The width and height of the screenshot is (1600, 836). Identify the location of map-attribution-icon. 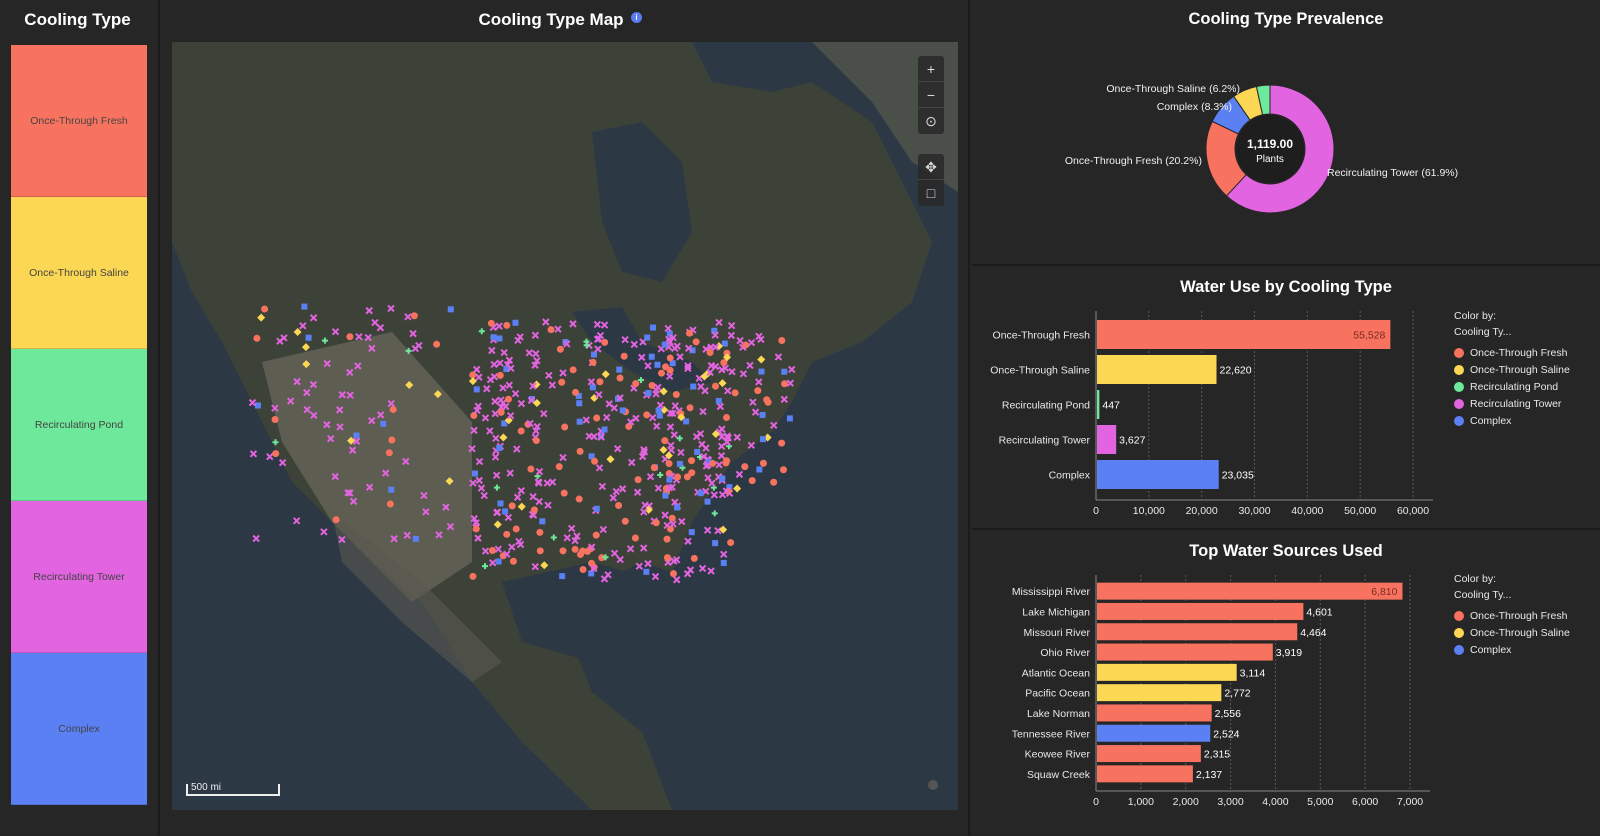
(933, 785).